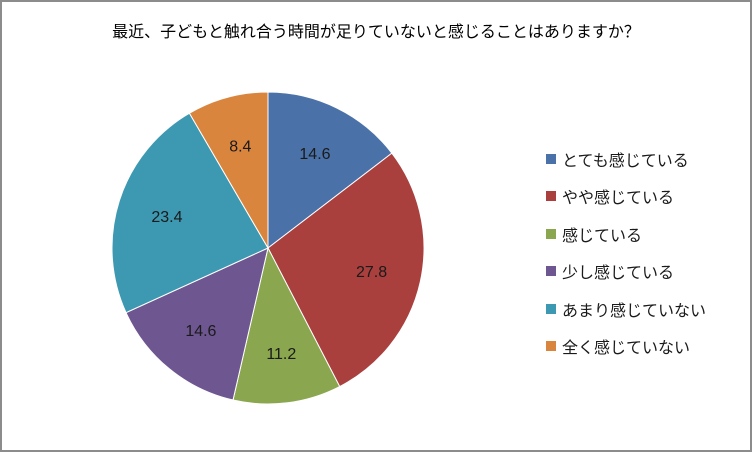 Image resolution: width=752 pixels, height=452 pixels. What do you see at coordinates (602, 235) in the screenshot?
I see `legend-label: 感じている` at bounding box center [602, 235].